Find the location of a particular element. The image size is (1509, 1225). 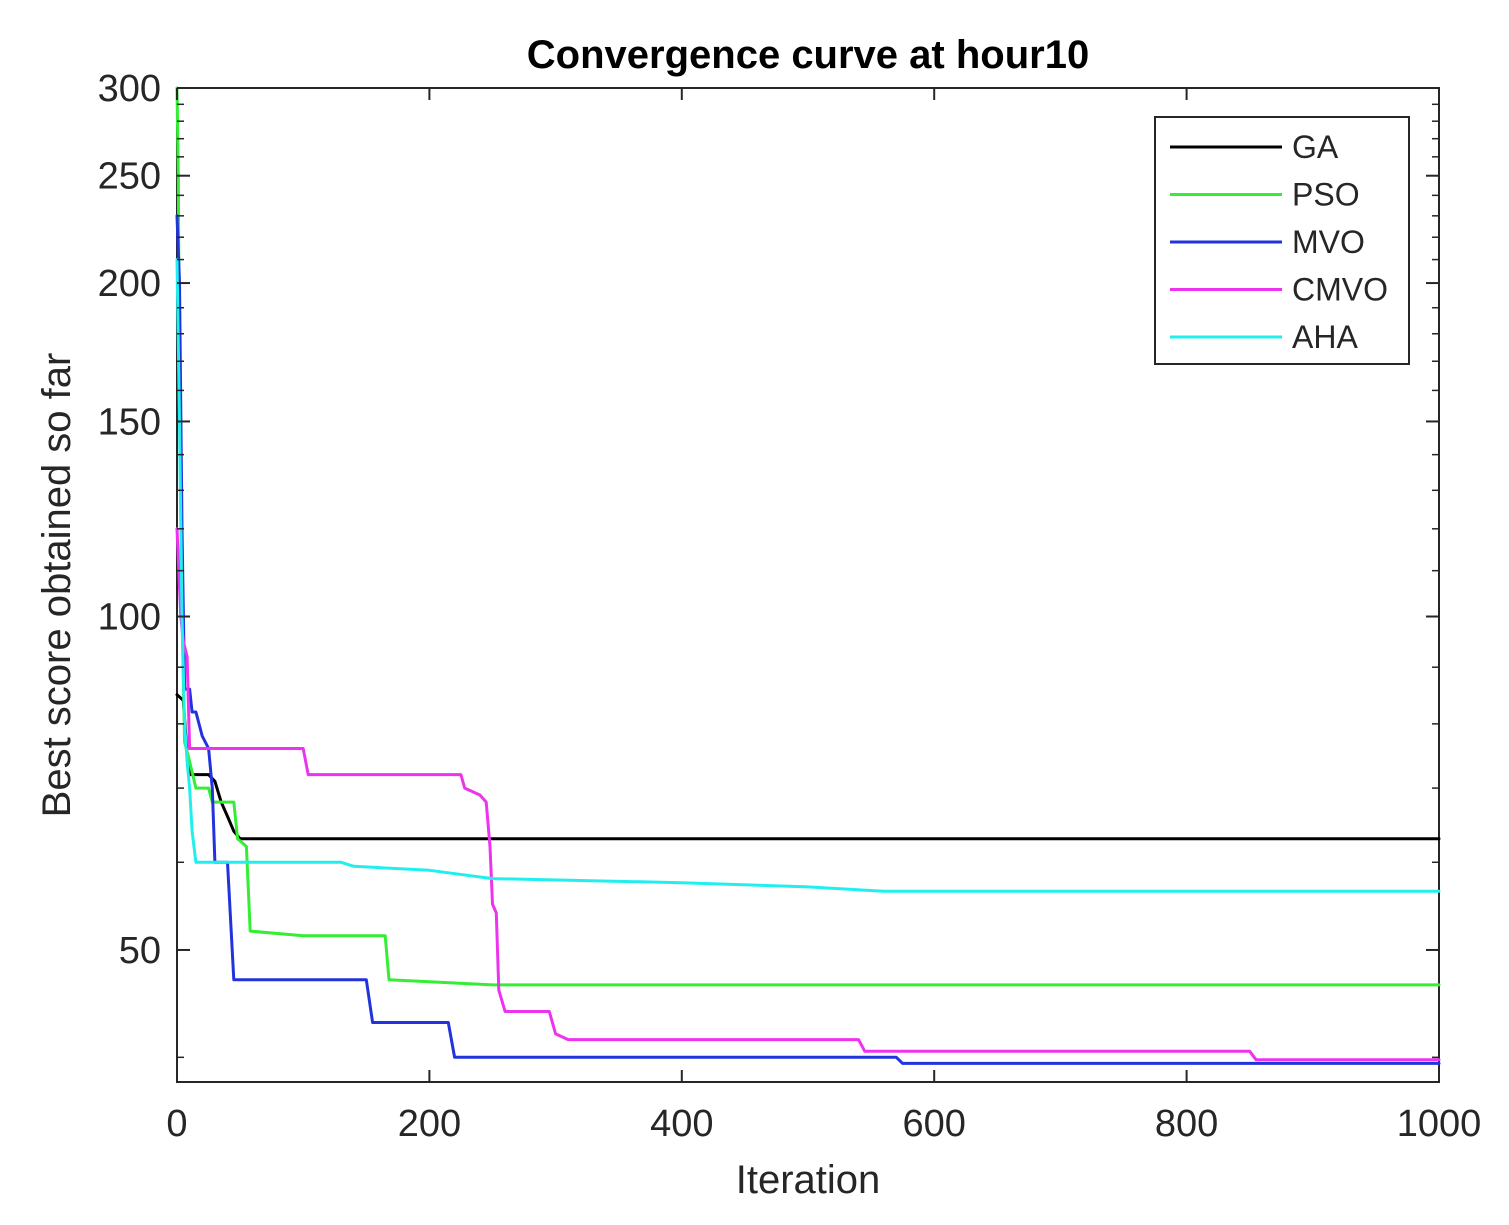

x-tick-label: 0 is located at coordinates (176, 1124).